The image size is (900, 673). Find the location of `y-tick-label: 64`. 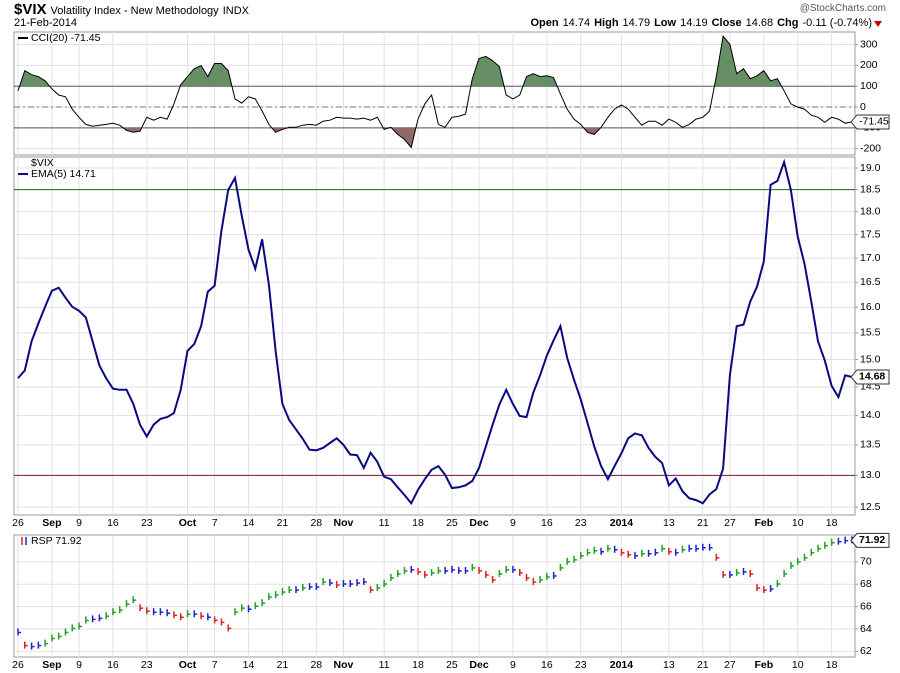

y-tick-label: 64 is located at coordinates (866, 629).